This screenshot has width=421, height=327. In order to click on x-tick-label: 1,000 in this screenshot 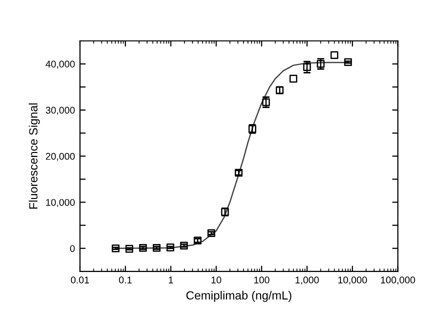, I will do `click(307, 280)`.